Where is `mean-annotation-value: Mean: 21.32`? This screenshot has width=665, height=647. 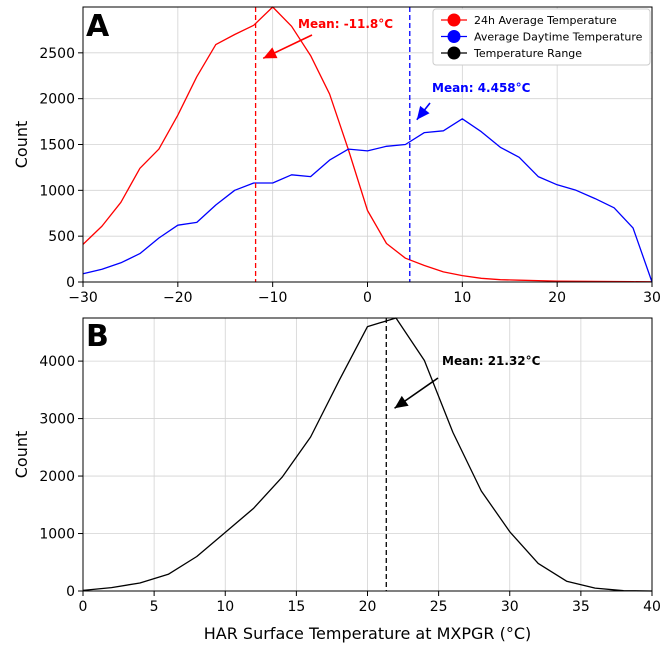
mean-annotation-value: Mean: 21.32 is located at coordinates (484, 361).